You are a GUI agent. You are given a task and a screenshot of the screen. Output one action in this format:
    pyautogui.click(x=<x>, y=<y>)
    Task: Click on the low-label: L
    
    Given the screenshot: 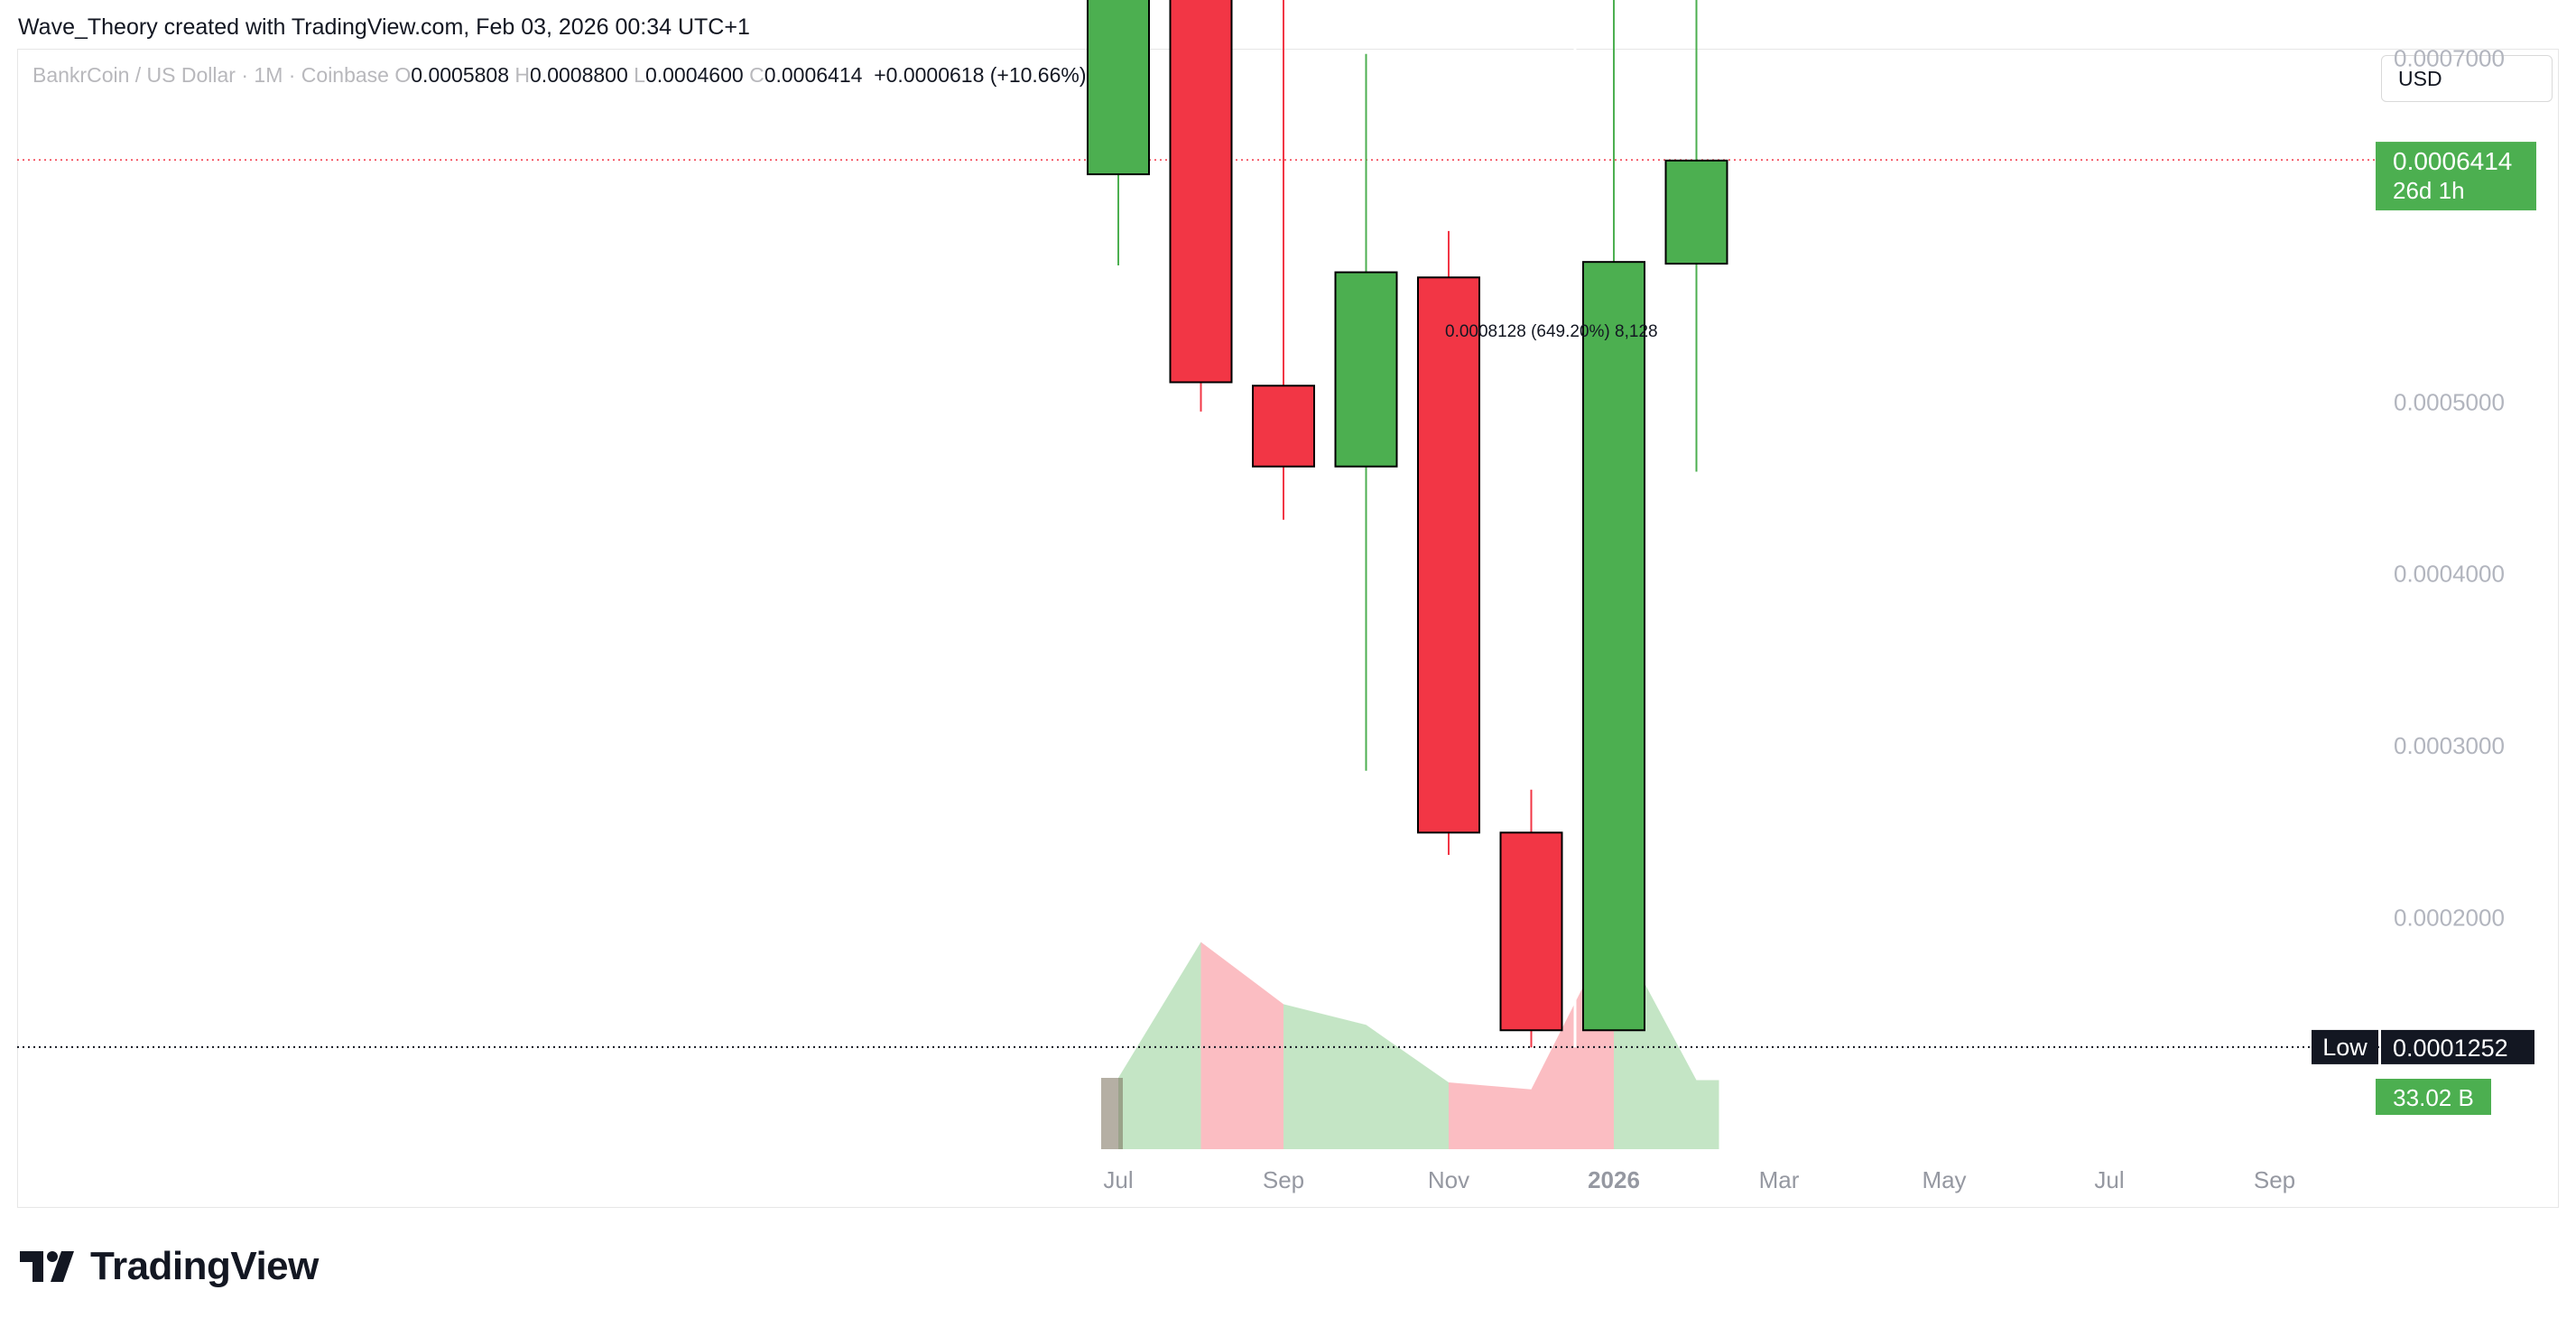 What is the action you would take?
    pyautogui.click(x=639, y=75)
    